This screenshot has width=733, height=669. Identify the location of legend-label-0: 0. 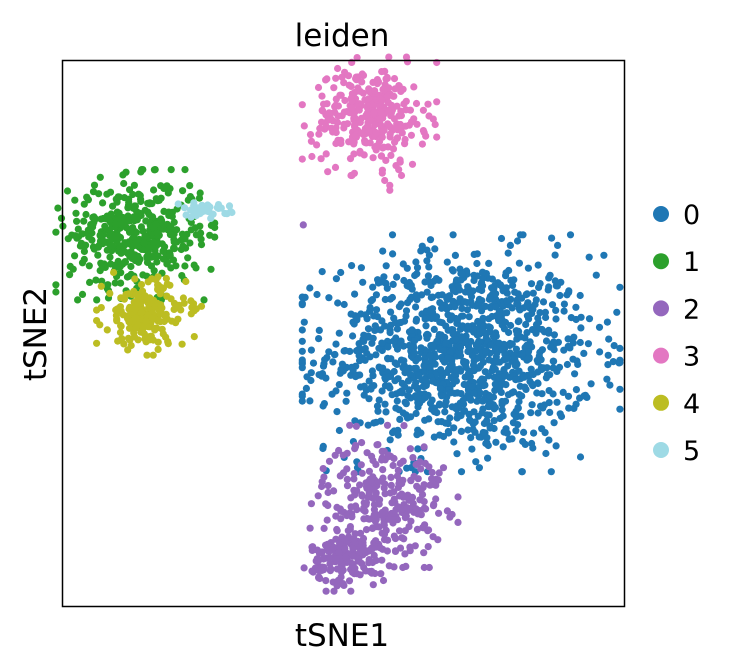
(691, 215).